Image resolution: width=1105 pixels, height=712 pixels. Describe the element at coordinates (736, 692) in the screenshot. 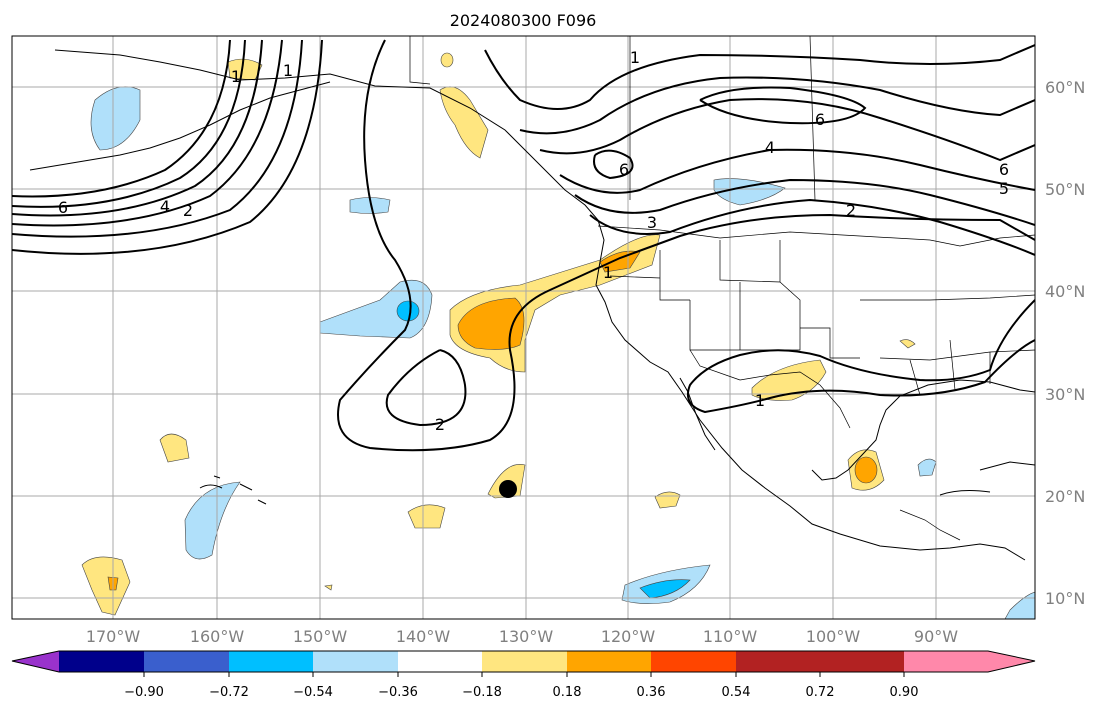

I see `colorbar-tick-label: 0.54` at that location.